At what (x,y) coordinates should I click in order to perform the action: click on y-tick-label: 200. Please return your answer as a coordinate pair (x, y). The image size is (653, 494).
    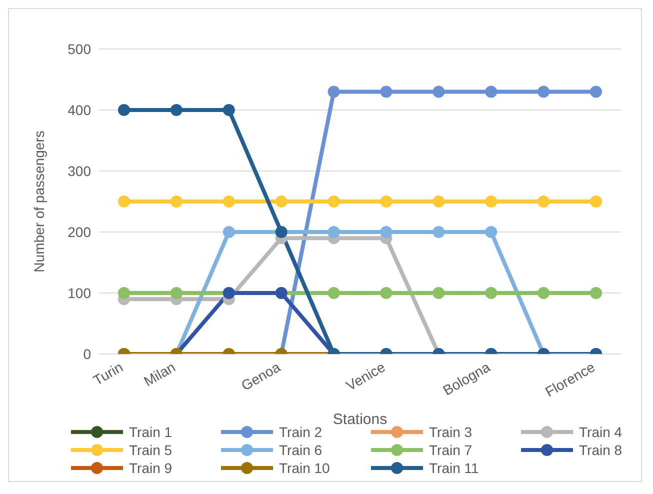
    Looking at the image, I should click on (80, 232).